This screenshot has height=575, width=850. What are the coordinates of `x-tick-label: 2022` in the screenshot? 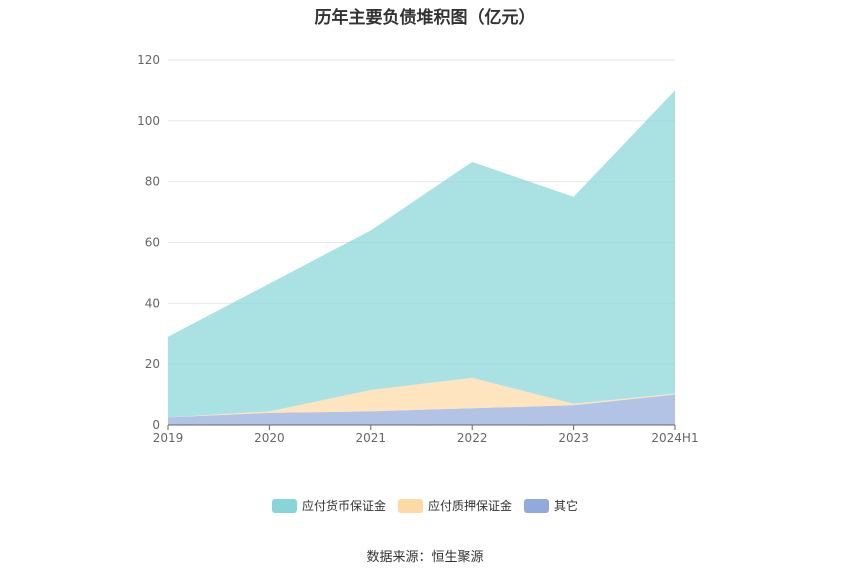 It's located at (472, 438).